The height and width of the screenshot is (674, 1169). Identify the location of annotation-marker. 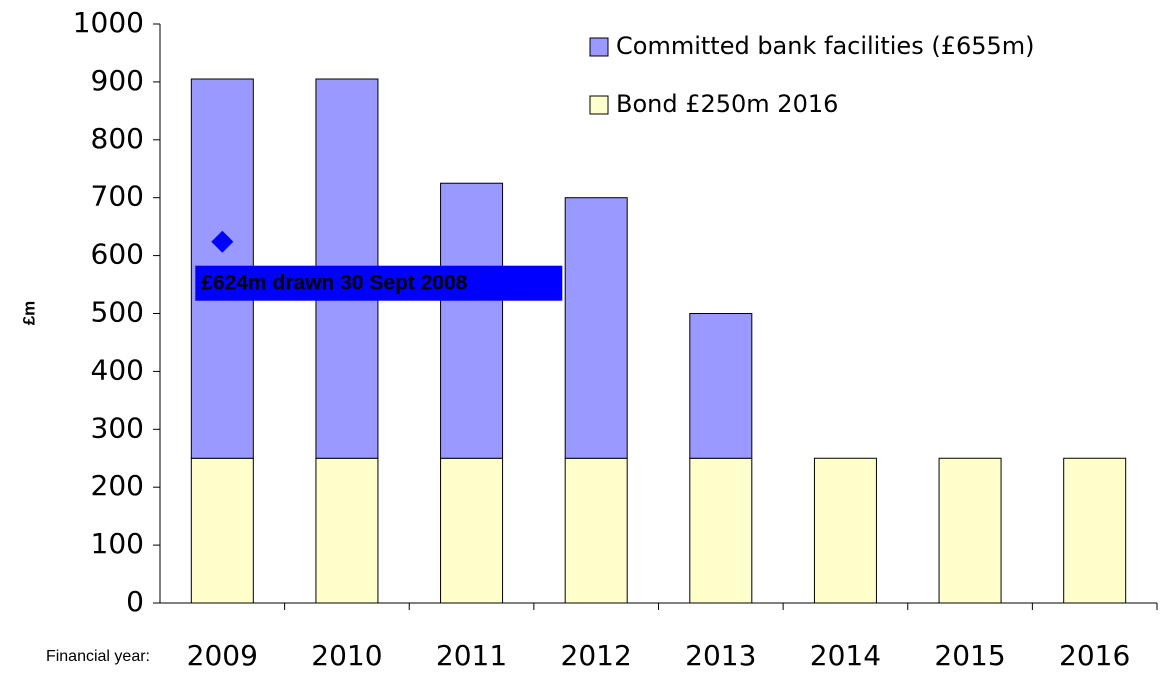
(222, 241).